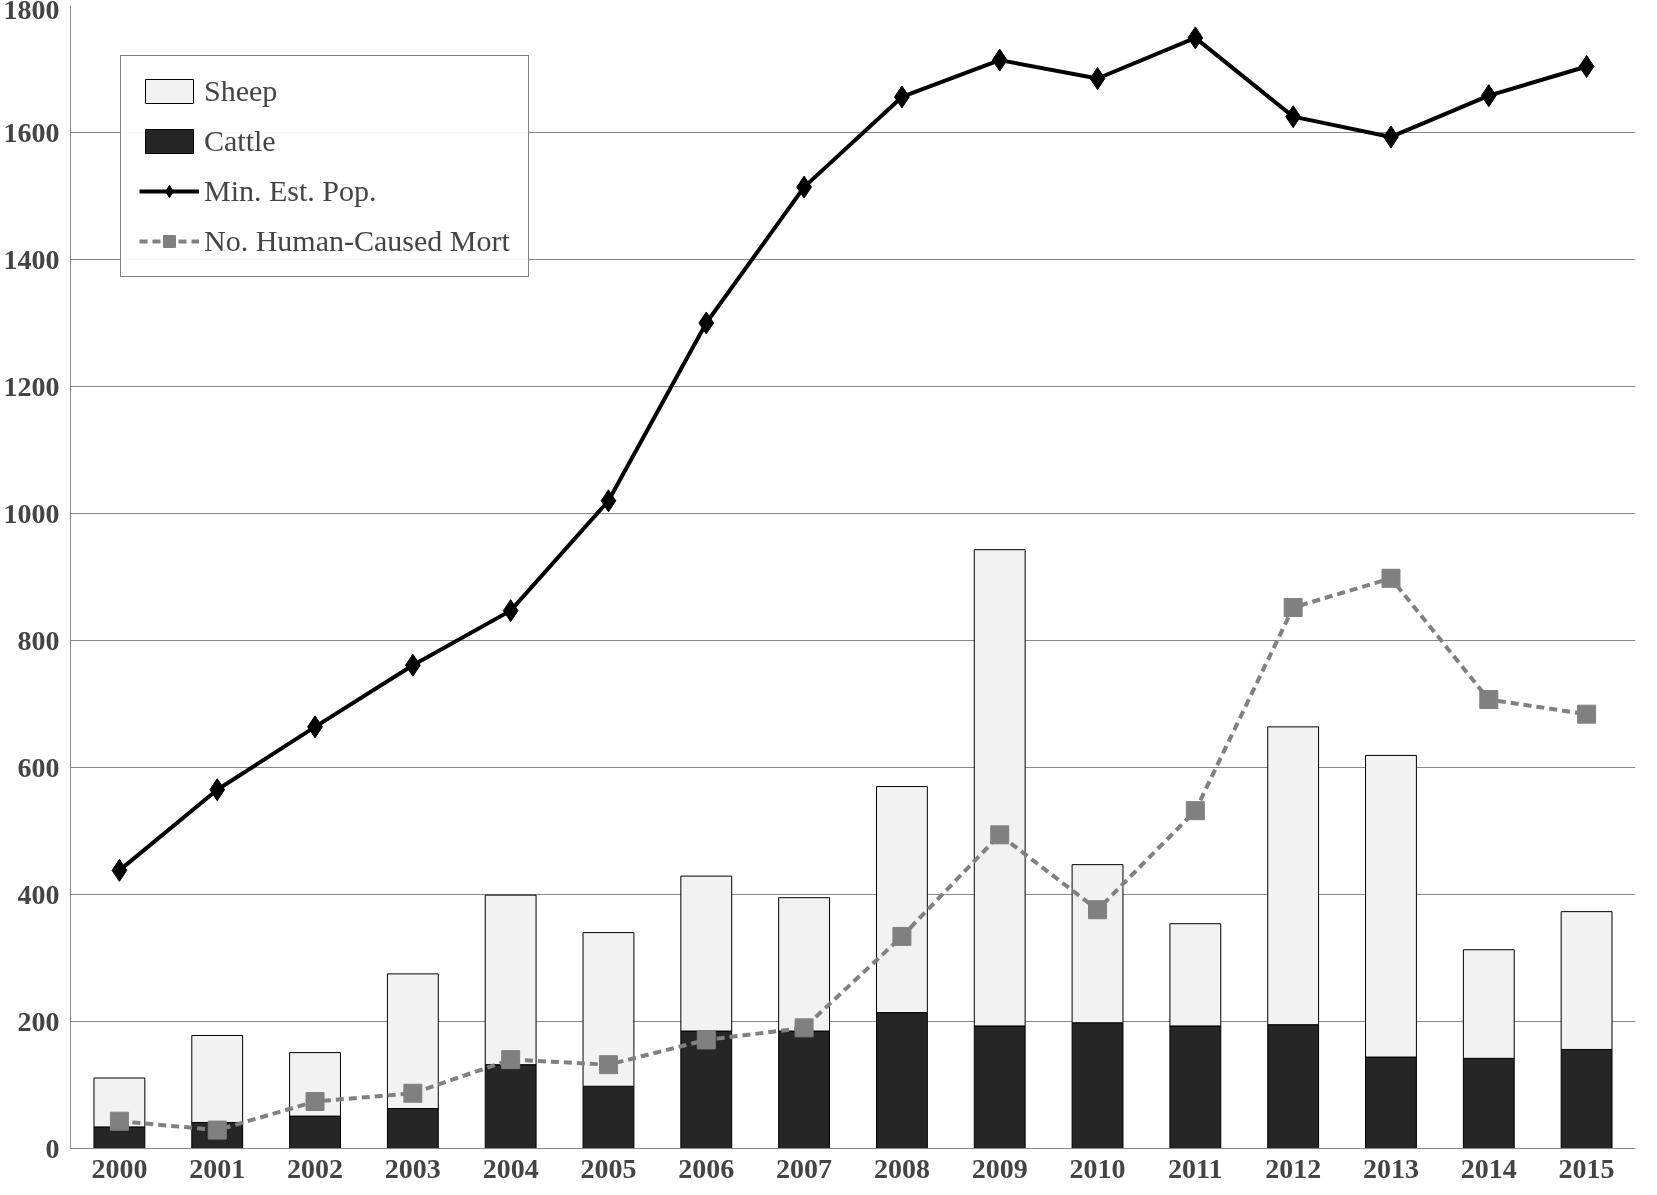 The height and width of the screenshot is (1195, 1657). I want to click on x-tick-label: 2000, so click(119, 1168).